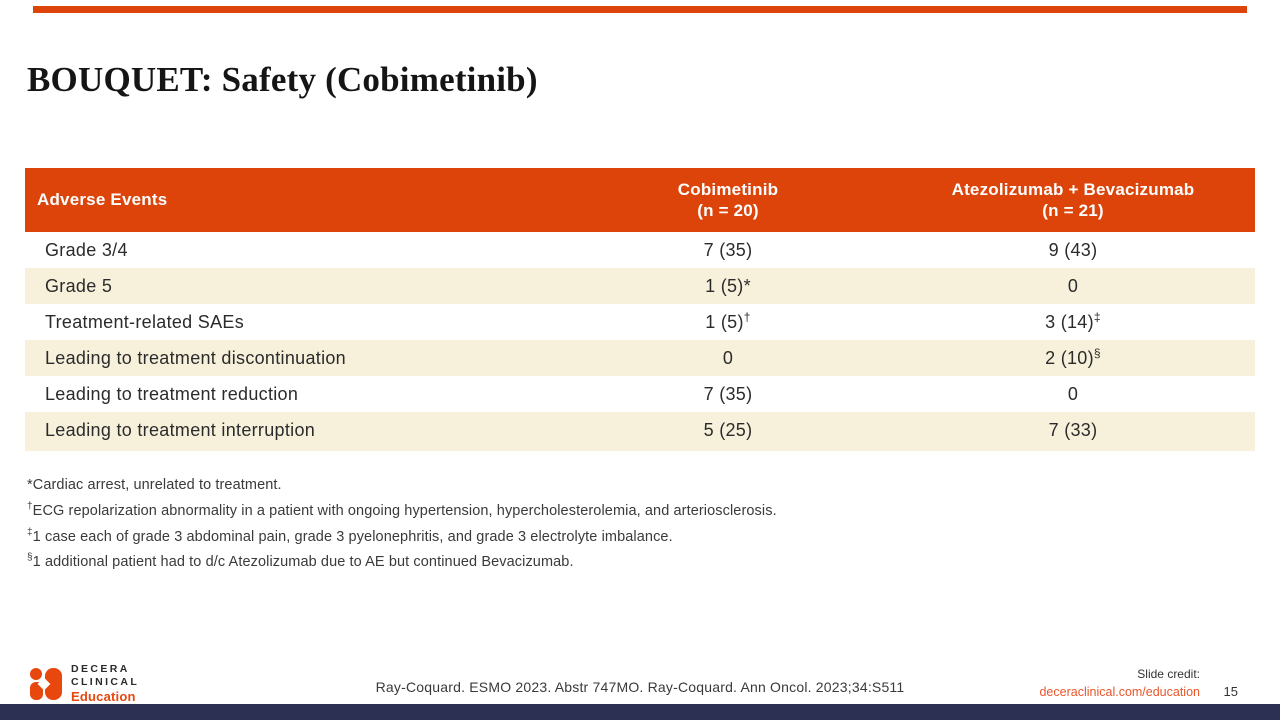 The width and height of the screenshot is (1280, 720). I want to click on value-footnote-marker: §, so click(1097, 352).